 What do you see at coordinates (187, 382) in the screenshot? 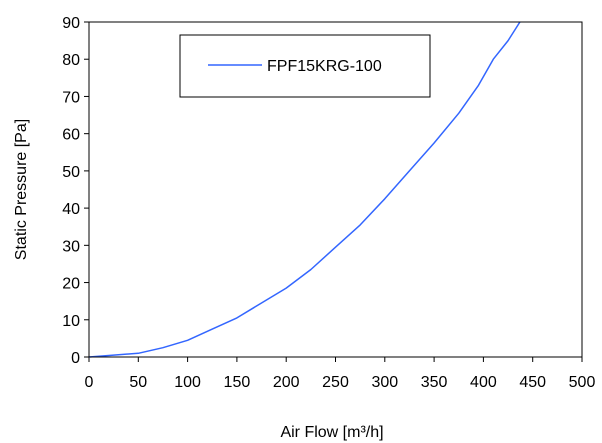
I see `x-tick-label: 100` at bounding box center [187, 382].